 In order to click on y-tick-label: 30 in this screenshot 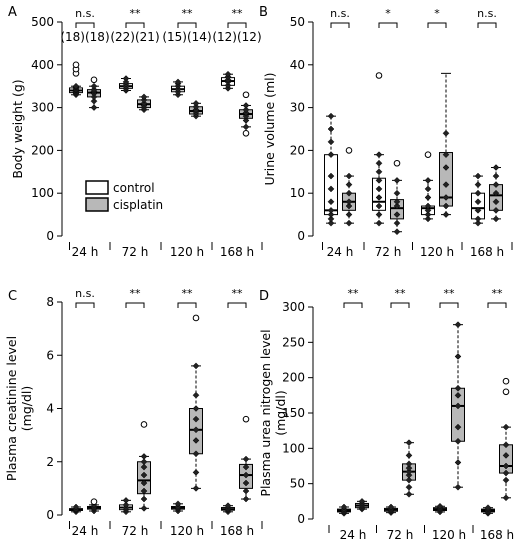, I will do `click(297, 108)`.